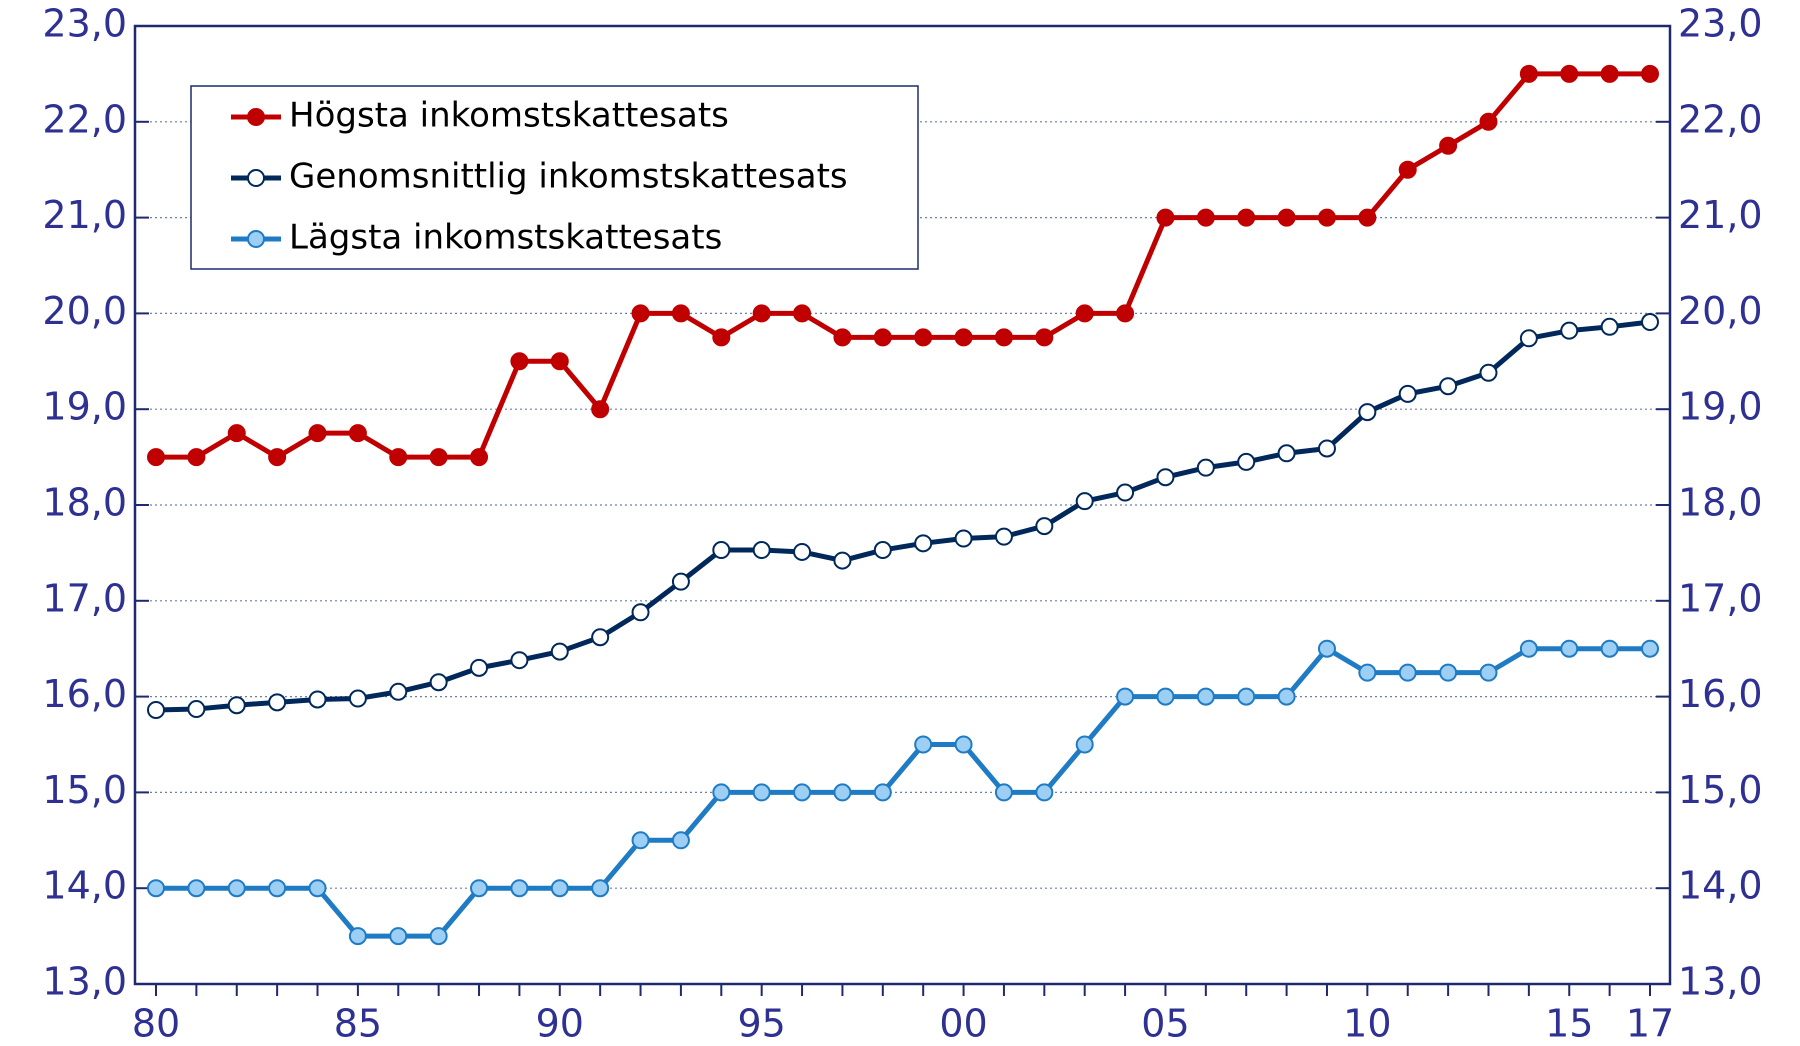  I want to click on y2-tick-label: 17,0, so click(1720, 598).